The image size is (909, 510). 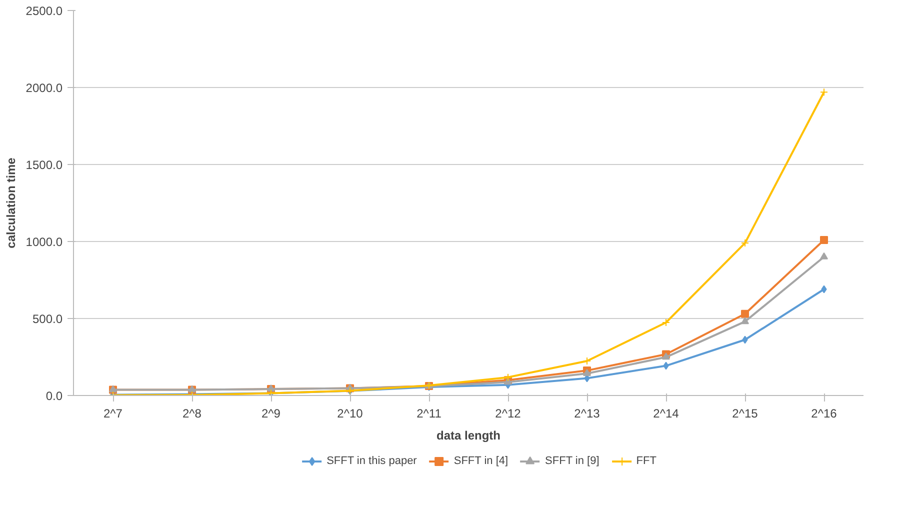 I want to click on x-axis-title: data length, so click(x=468, y=435).